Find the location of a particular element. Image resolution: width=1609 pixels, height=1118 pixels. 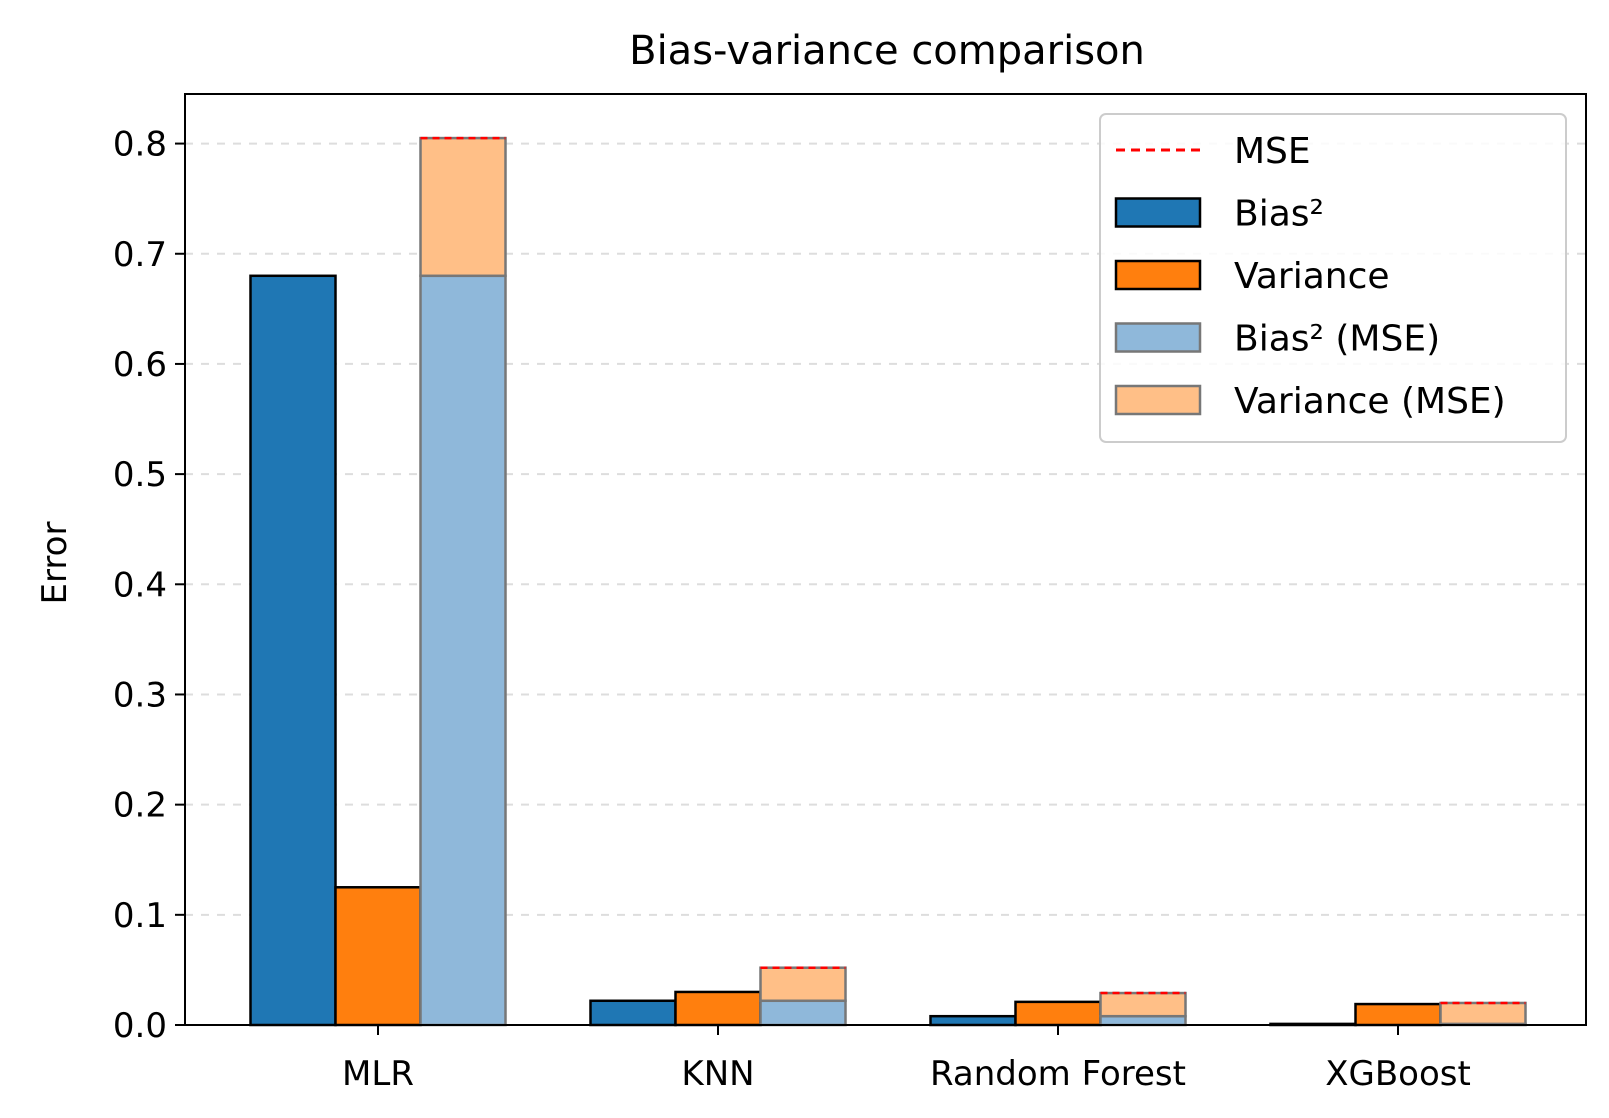

x-tick-label: XGBoost is located at coordinates (1398, 1074).